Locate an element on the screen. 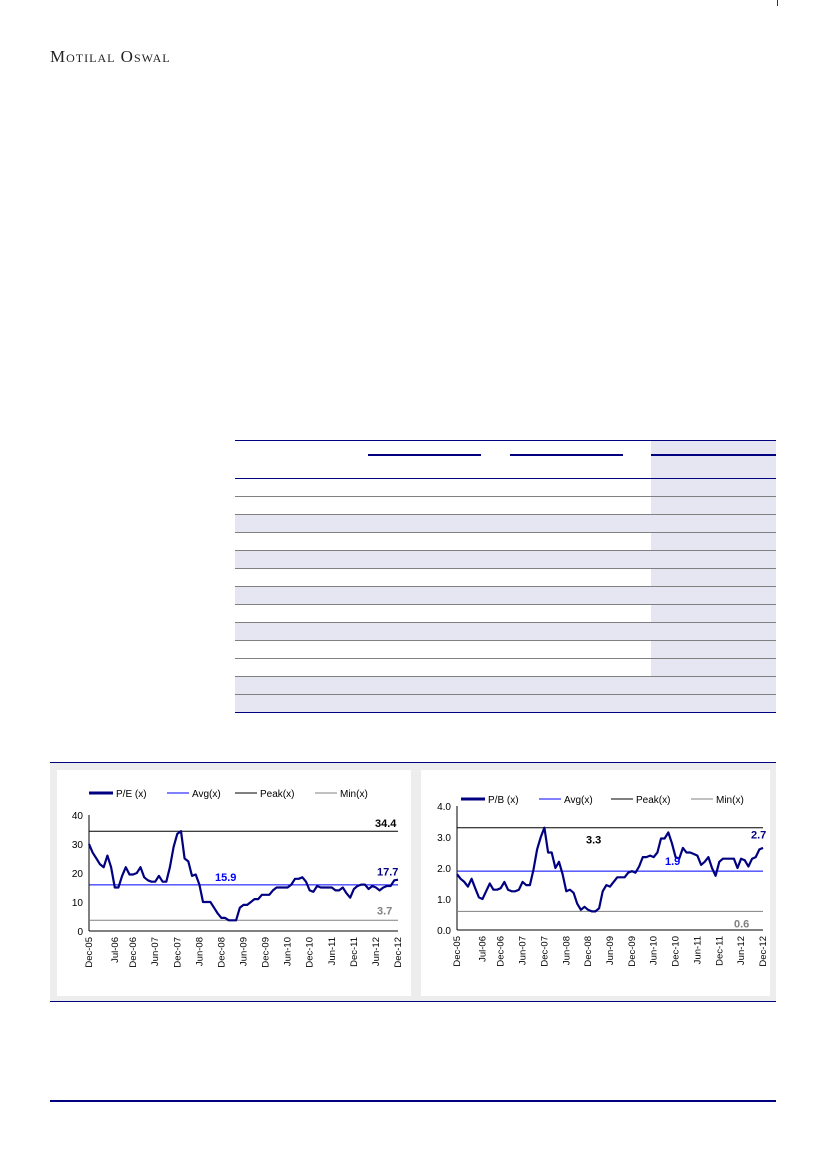 The image size is (826, 1169). min-value-label: 3.7 is located at coordinates (384, 911).